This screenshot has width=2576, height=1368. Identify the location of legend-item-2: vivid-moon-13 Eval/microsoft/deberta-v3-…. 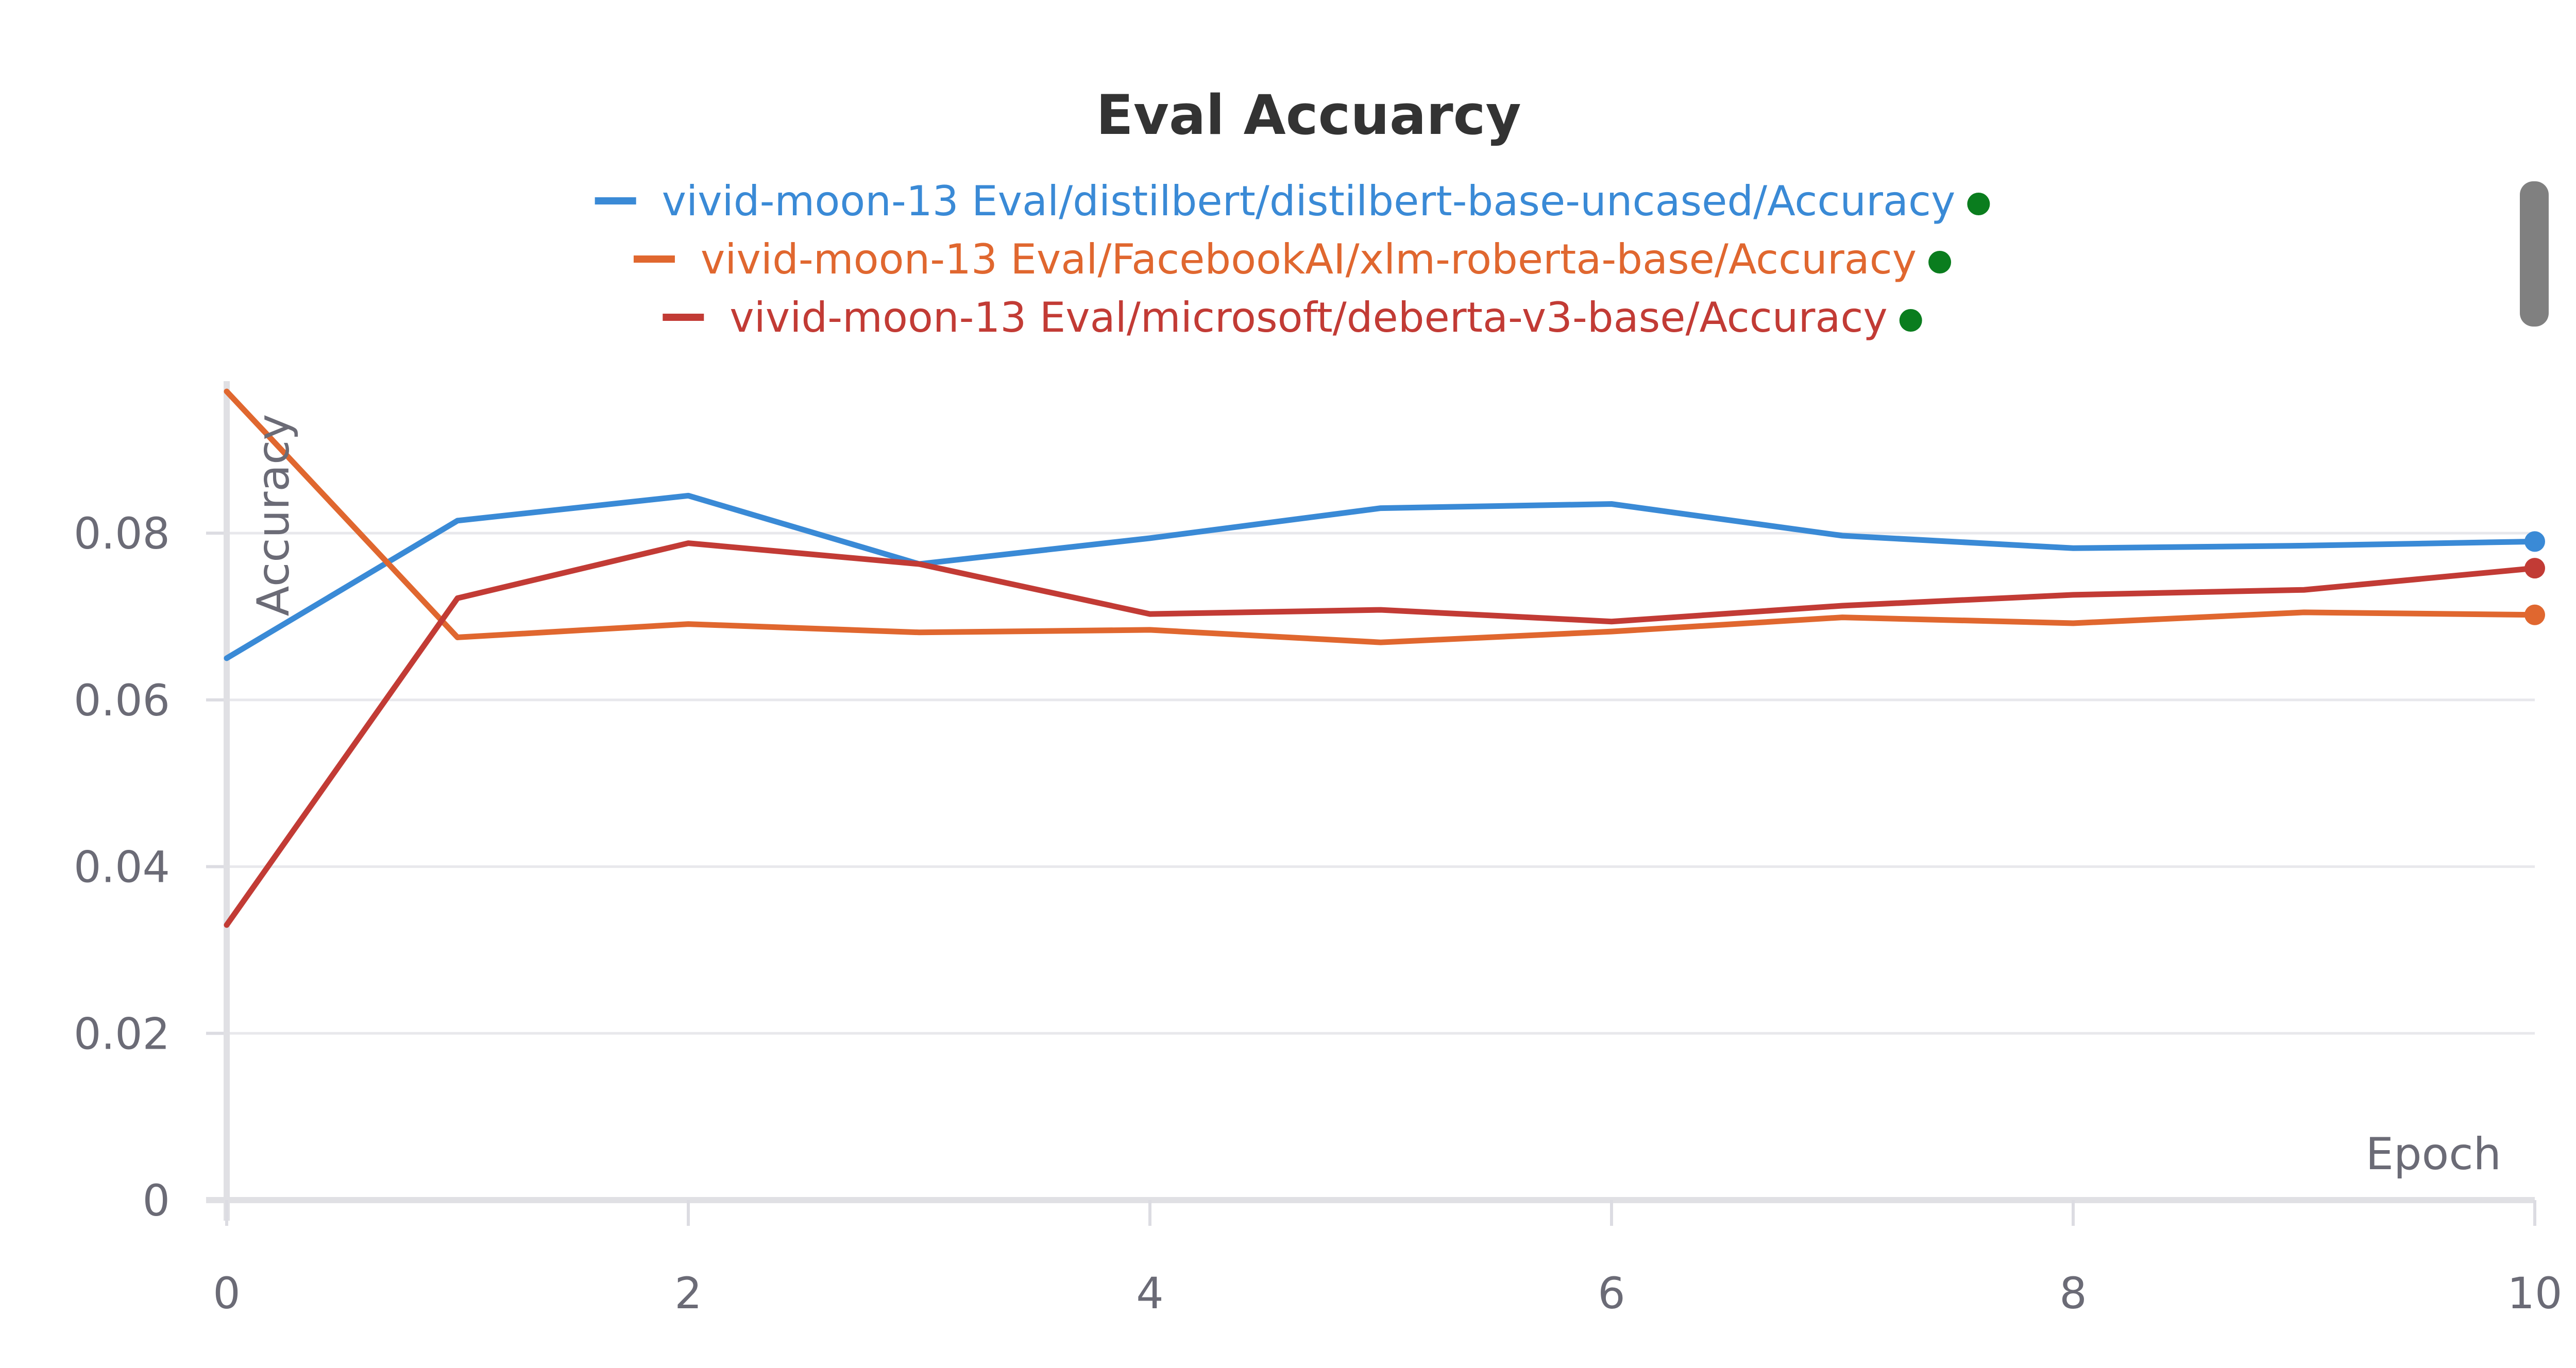
(1292, 317).